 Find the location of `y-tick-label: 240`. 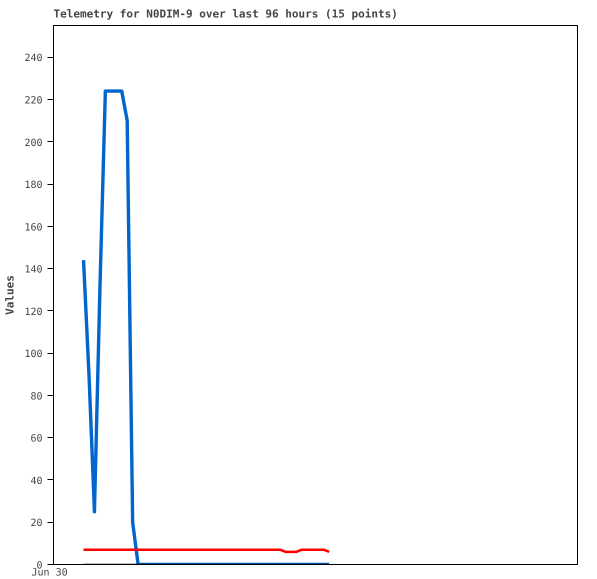

y-tick-label: 240 is located at coordinates (33, 58).